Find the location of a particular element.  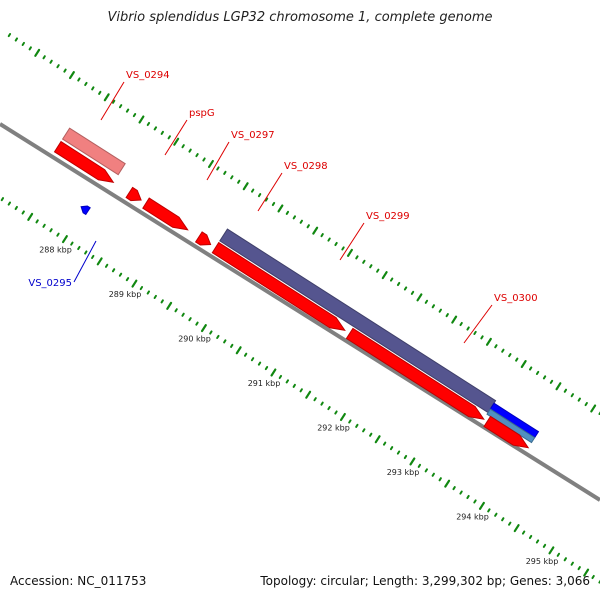

gene-label-vs-0299: VS_0299 is located at coordinates (388, 216).